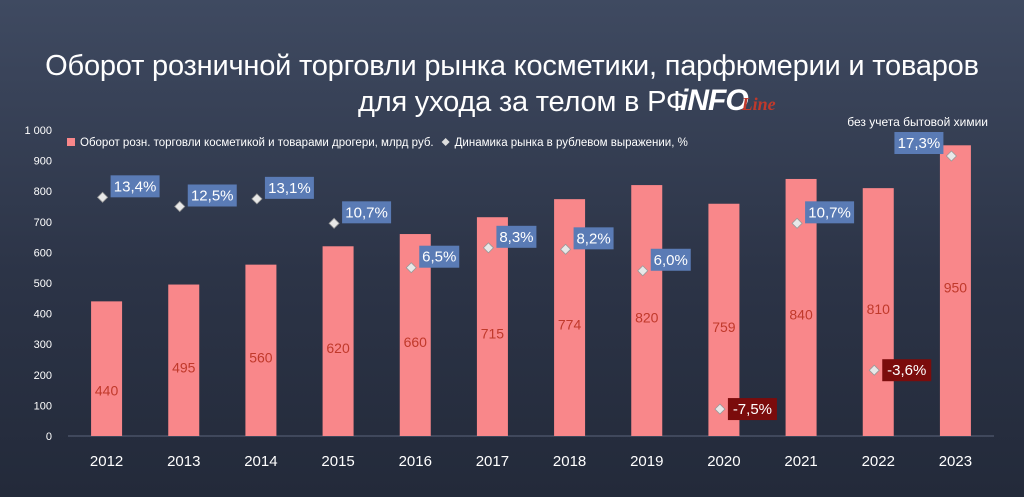 The height and width of the screenshot is (497, 1024). Describe the element at coordinates (523, 102) in the screenshot. I see `chart-title-line2: для ухода за телом в РФ` at that location.